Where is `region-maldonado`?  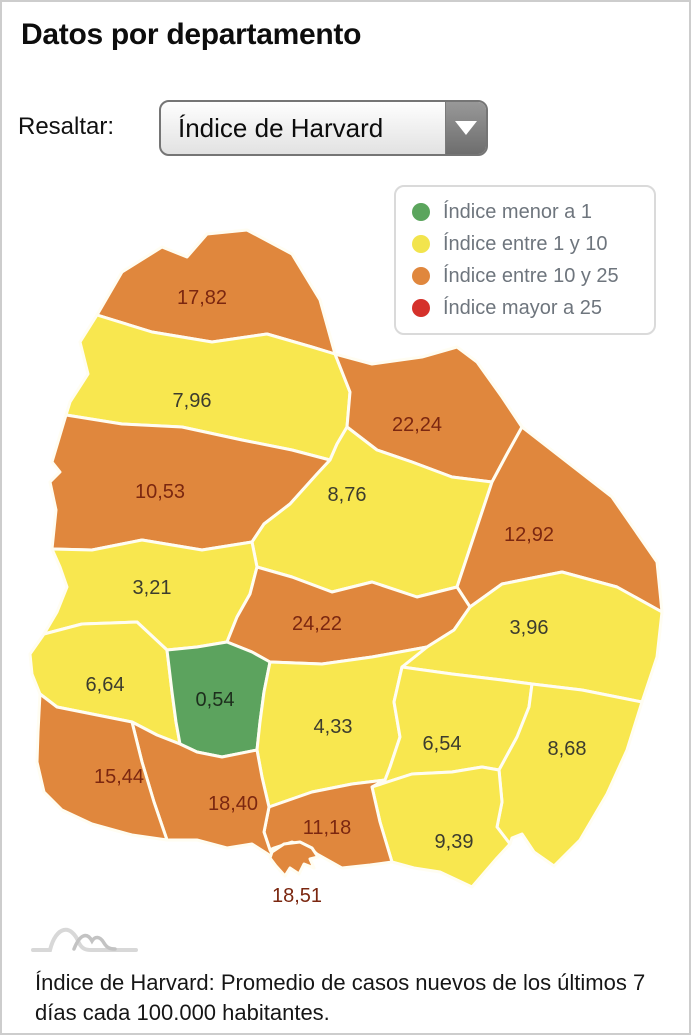
region-maldonado is located at coordinates (441, 827).